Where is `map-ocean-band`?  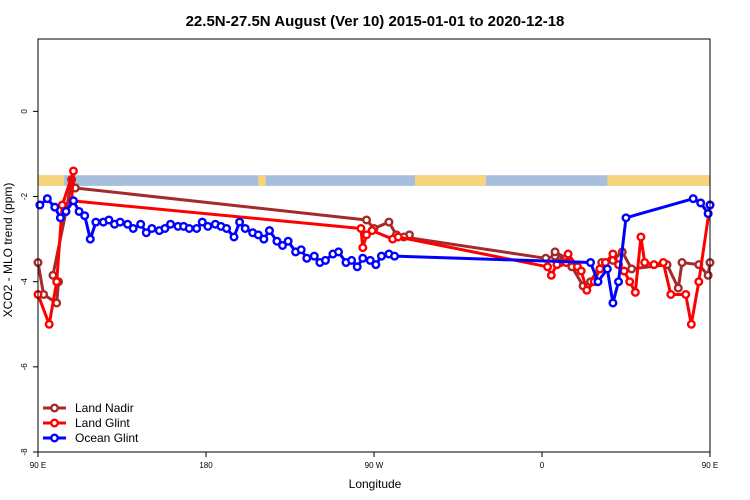
map-ocean-band is located at coordinates (374, 180).